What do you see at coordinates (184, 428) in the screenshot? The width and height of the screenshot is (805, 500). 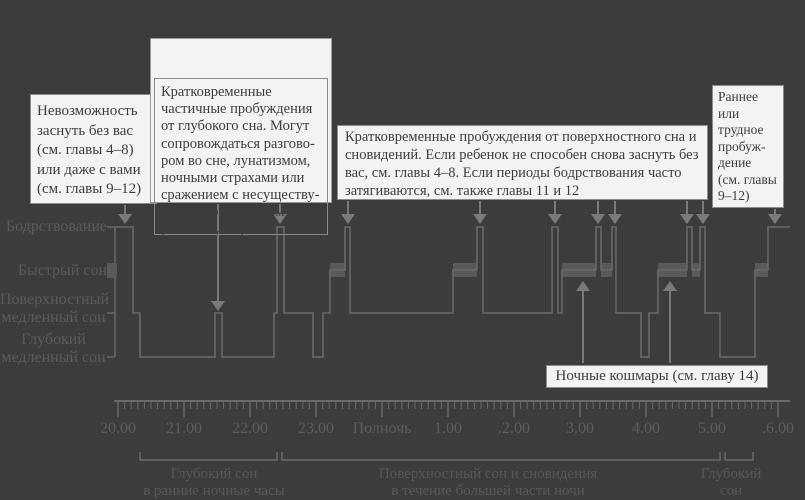 I see `axis-hour-label: 21.00` at bounding box center [184, 428].